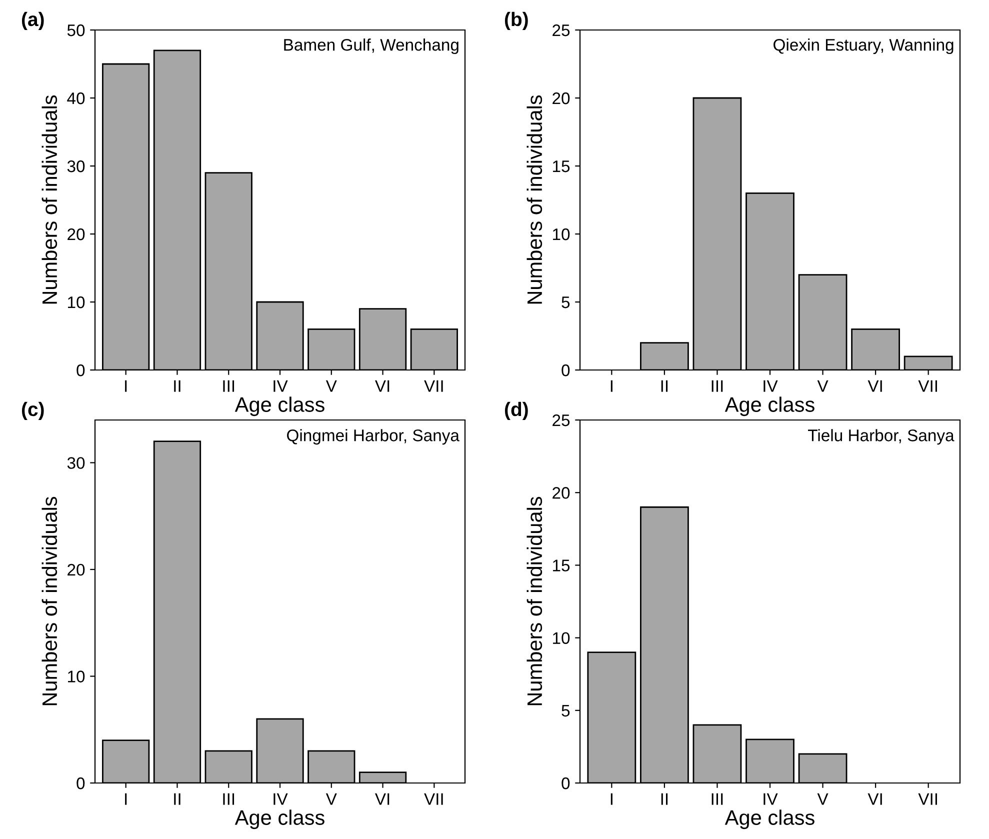  What do you see at coordinates (33, 411) in the screenshot?
I see `chart-title: (c)` at bounding box center [33, 411].